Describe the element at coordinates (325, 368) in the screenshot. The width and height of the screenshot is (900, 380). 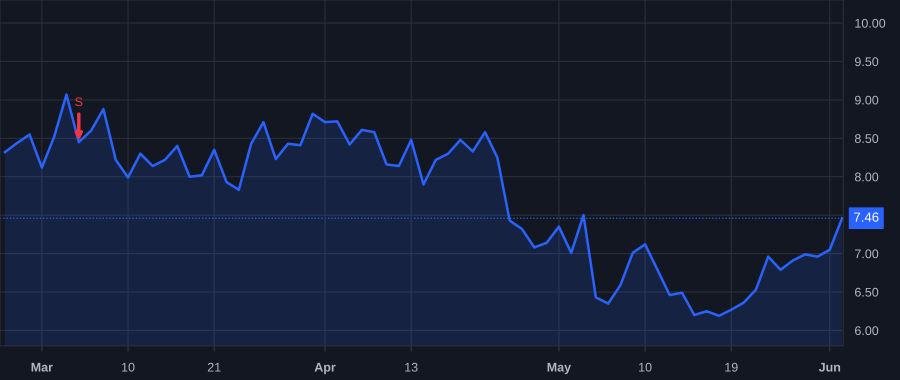
I see `x-tick-label: Apr` at that location.